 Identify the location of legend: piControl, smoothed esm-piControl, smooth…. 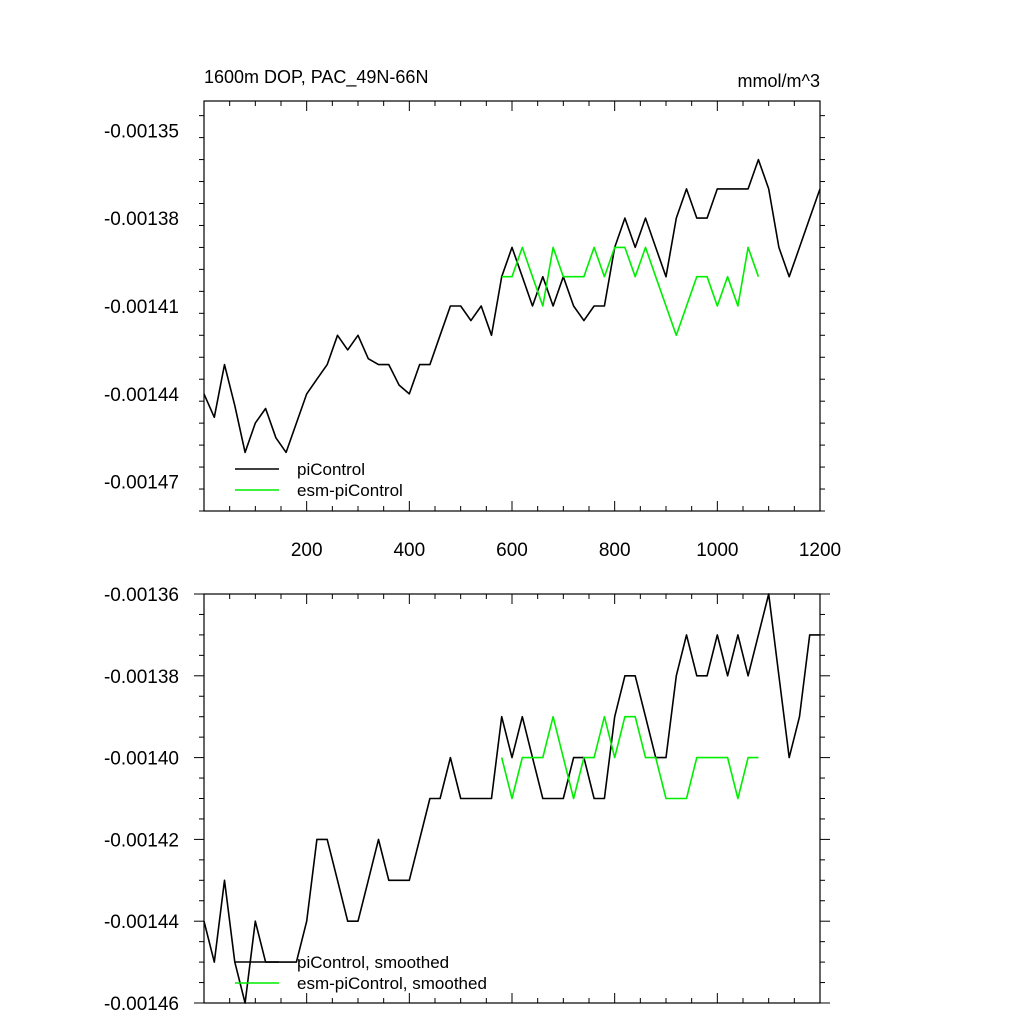
(361, 973).